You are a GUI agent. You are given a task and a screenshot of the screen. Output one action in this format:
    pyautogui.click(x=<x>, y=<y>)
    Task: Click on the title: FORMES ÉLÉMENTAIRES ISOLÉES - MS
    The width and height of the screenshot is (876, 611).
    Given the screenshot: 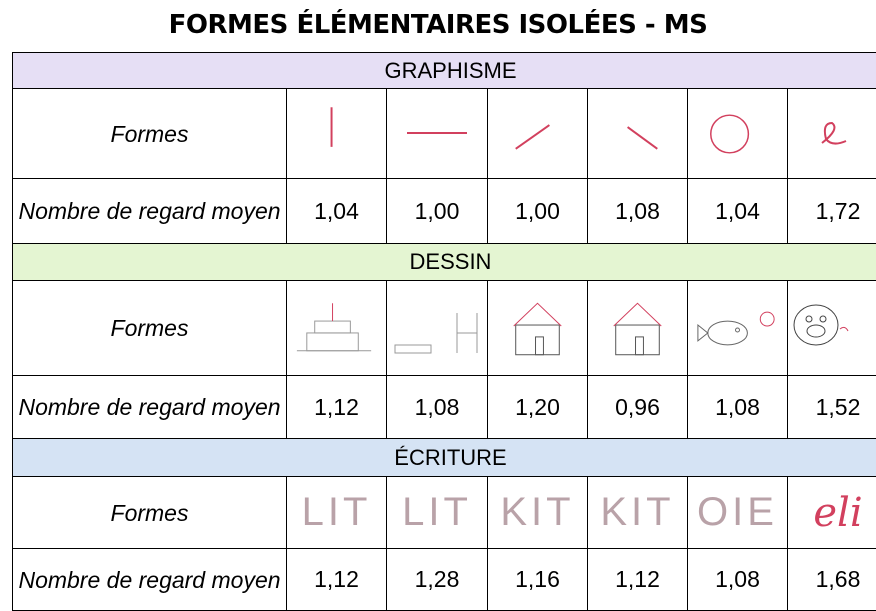 What is the action you would take?
    pyautogui.click(x=438, y=25)
    